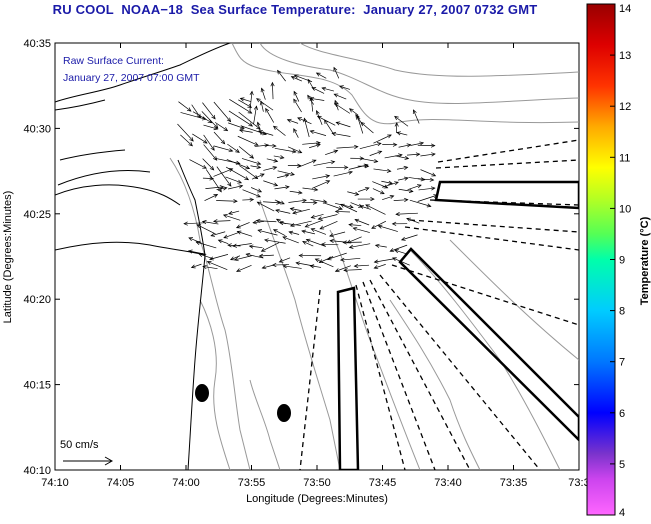 The width and height of the screenshot is (651, 524). What do you see at coordinates (131, 78) in the screenshot?
I see `annotation-line2: January 27, 2007 07:00 GMT` at bounding box center [131, 78].